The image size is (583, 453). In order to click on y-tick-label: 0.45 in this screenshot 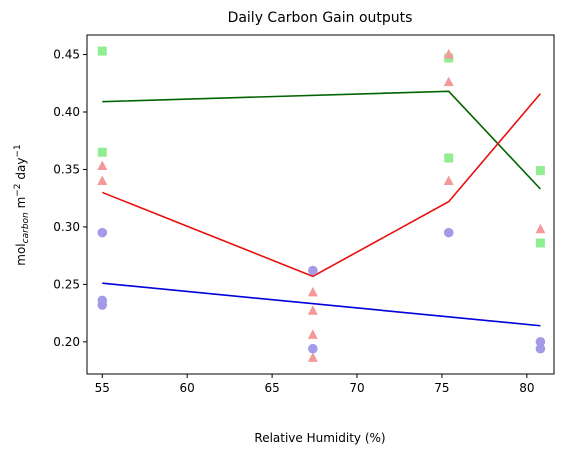, I will do `click(66, 55)`.